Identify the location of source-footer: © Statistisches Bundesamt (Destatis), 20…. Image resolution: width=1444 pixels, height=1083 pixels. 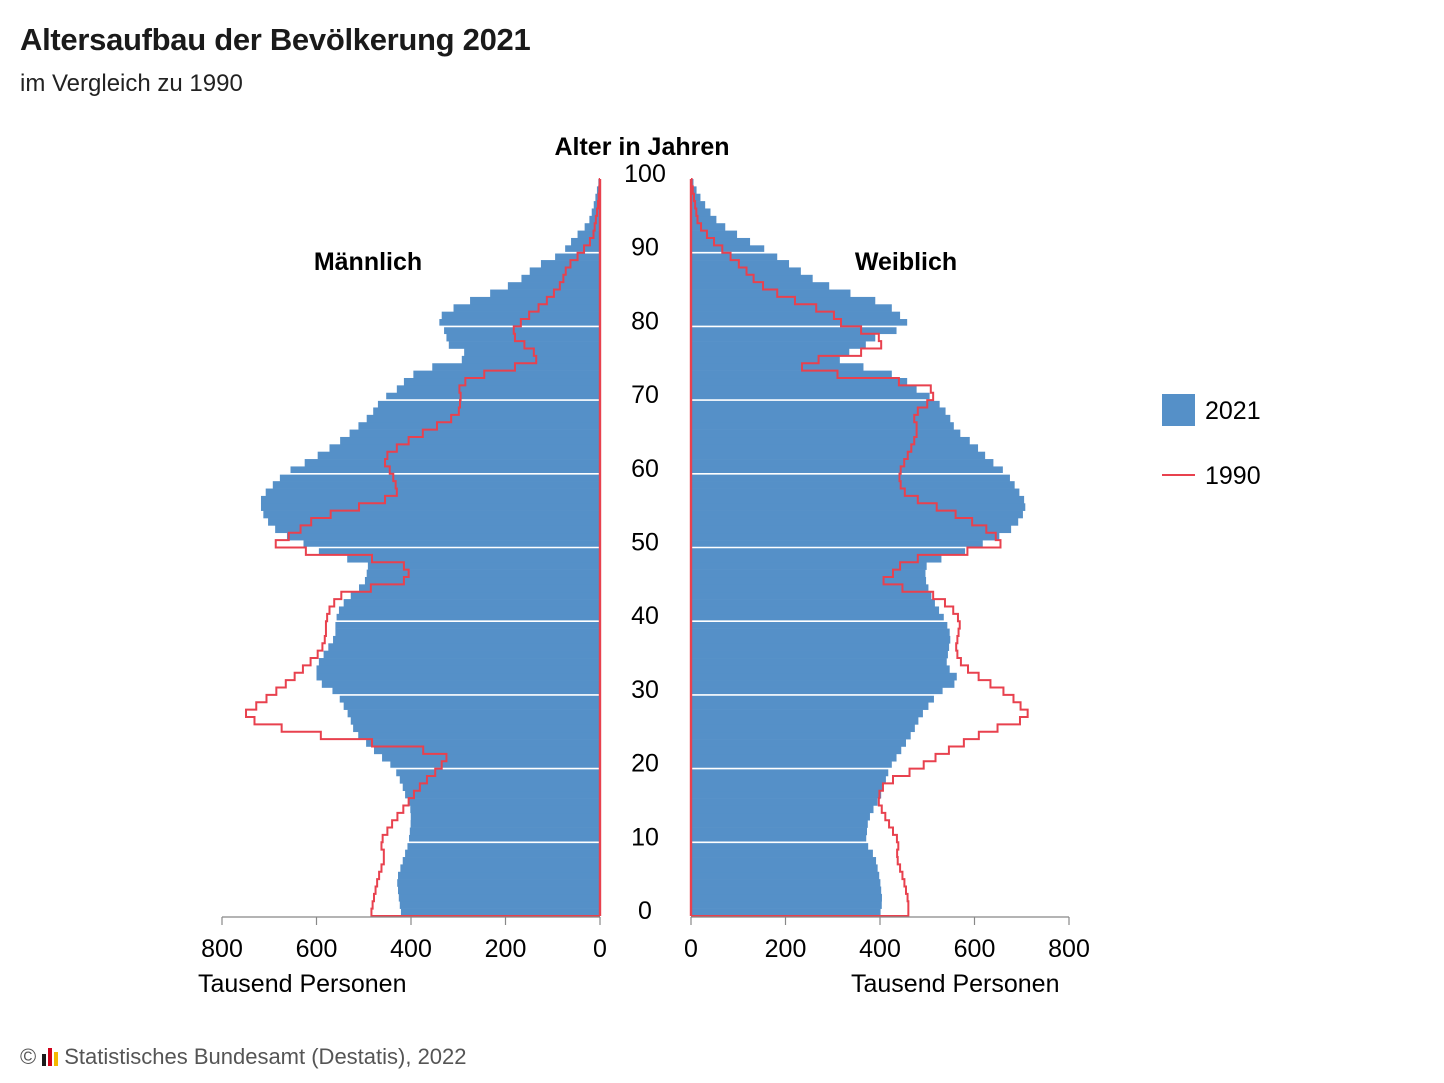
(243, 1057).